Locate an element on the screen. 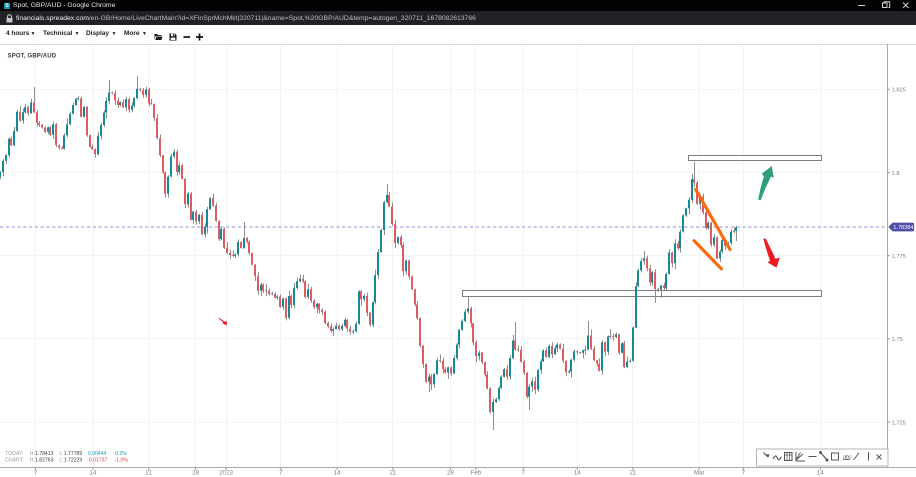 This screenshot has width=916, height=477. svg-text: 1.825 is located at coordinates (899, 91).